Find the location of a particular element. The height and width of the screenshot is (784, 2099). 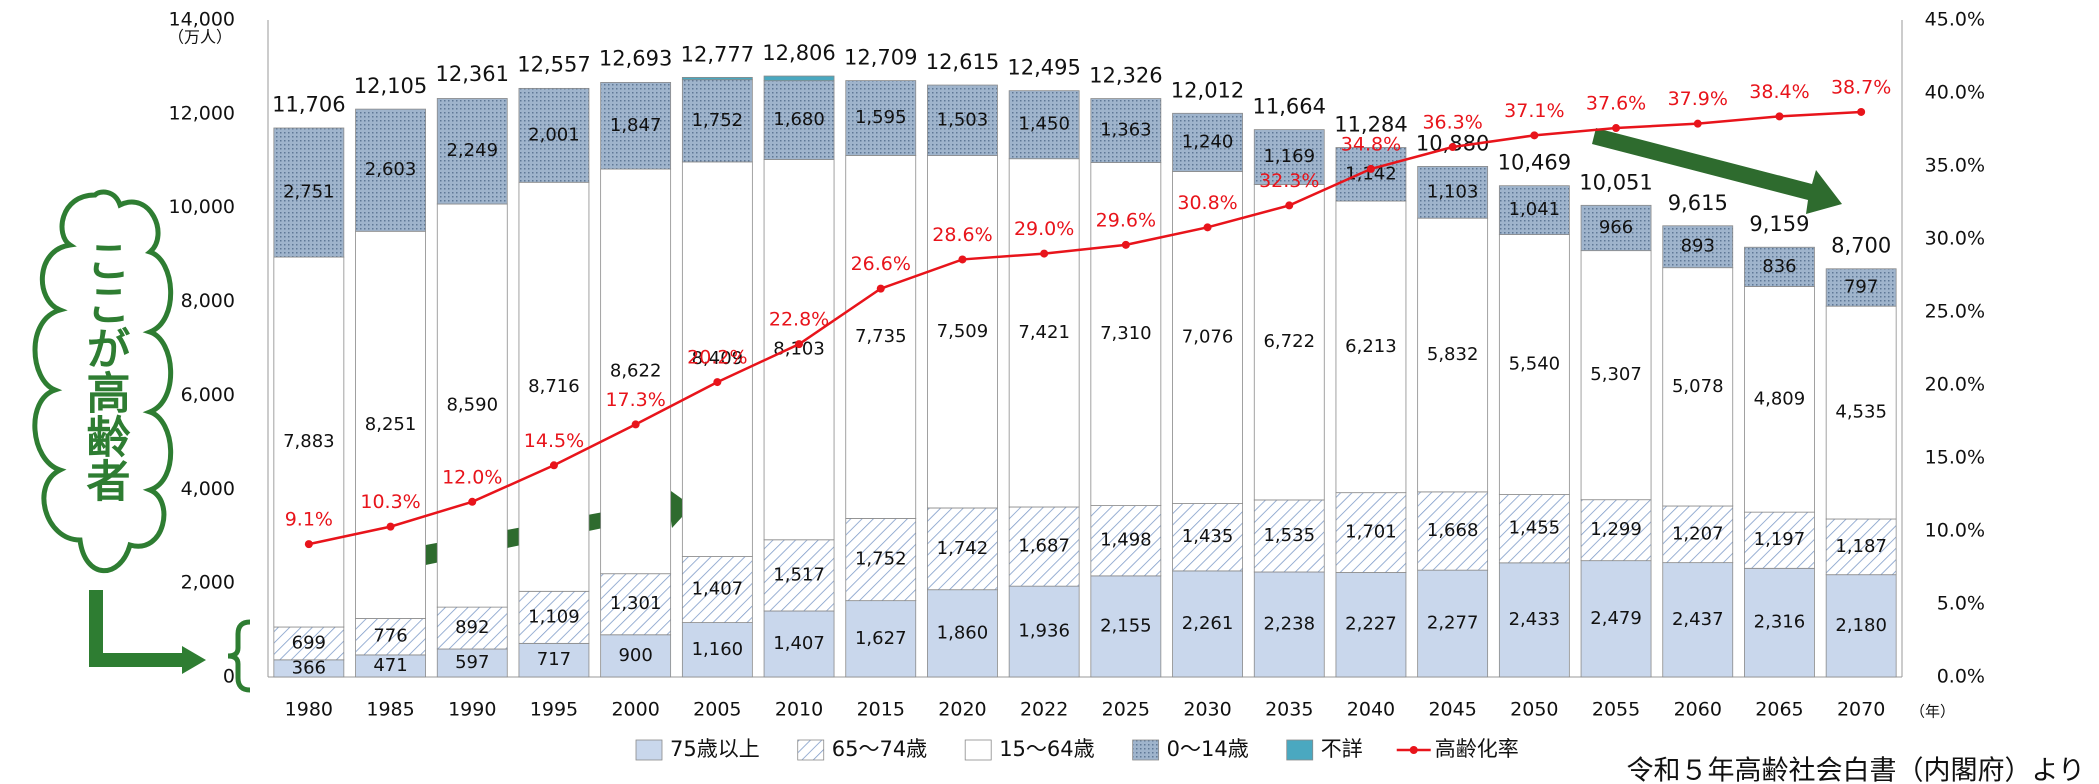

arrowhead is located at coordinates (194, 660).